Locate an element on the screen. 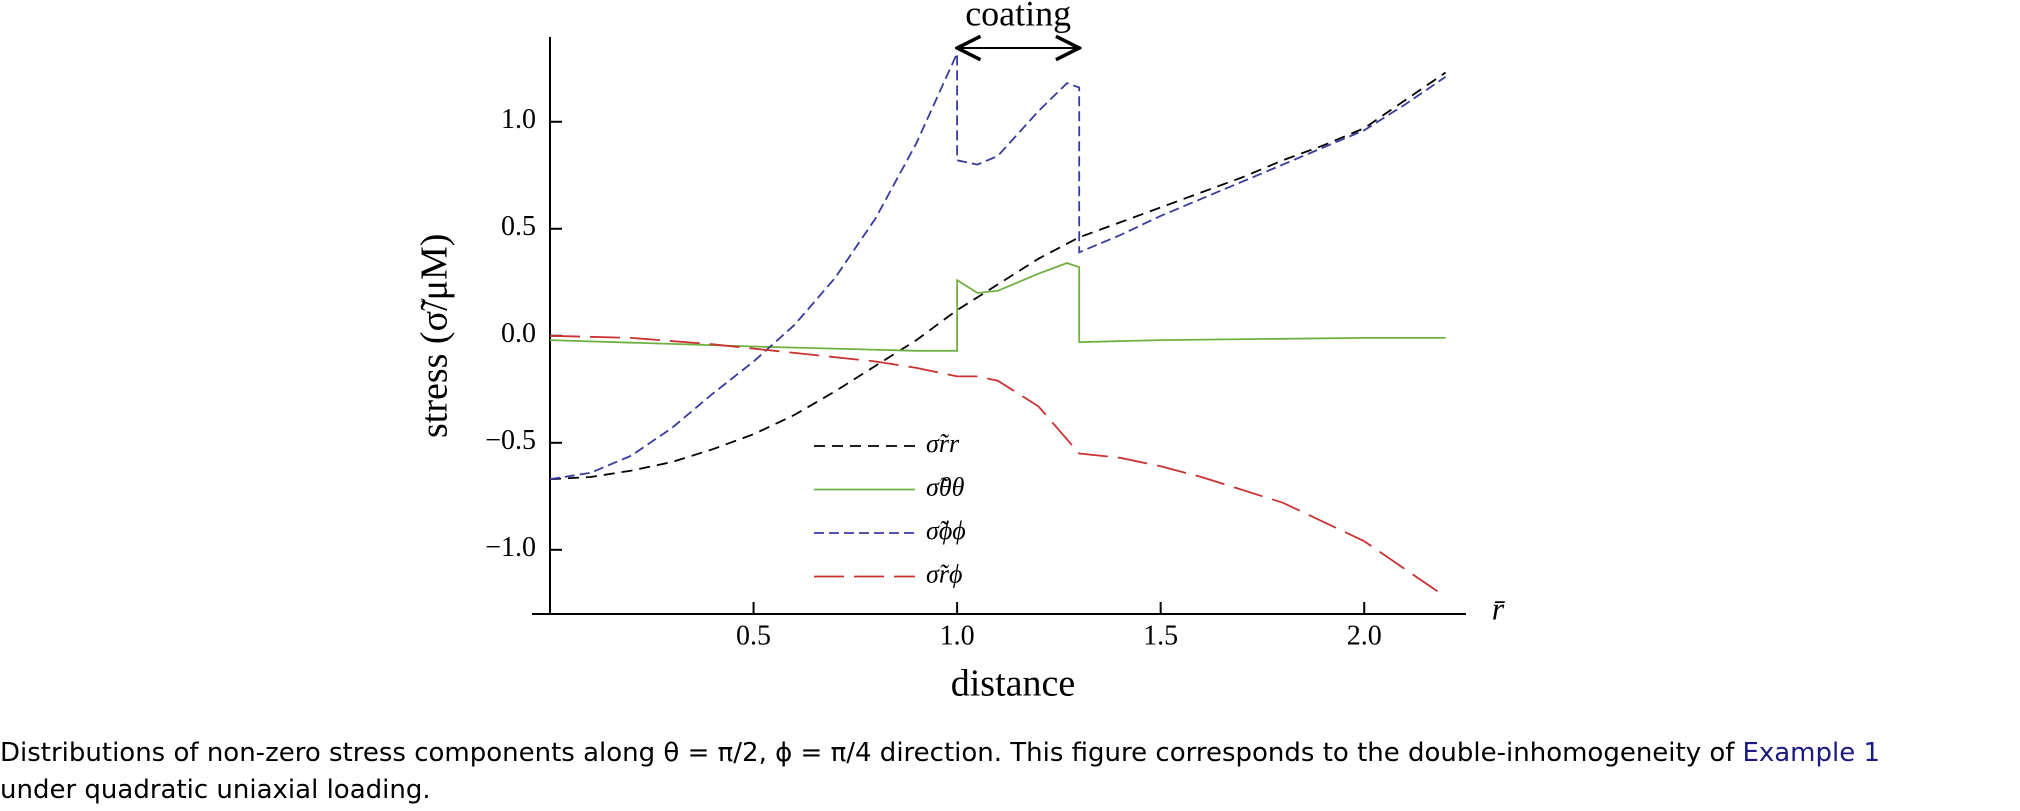 The image size is (2020, 811). x-axis-end-label: r̄ is located at coordinates (1498, 608).